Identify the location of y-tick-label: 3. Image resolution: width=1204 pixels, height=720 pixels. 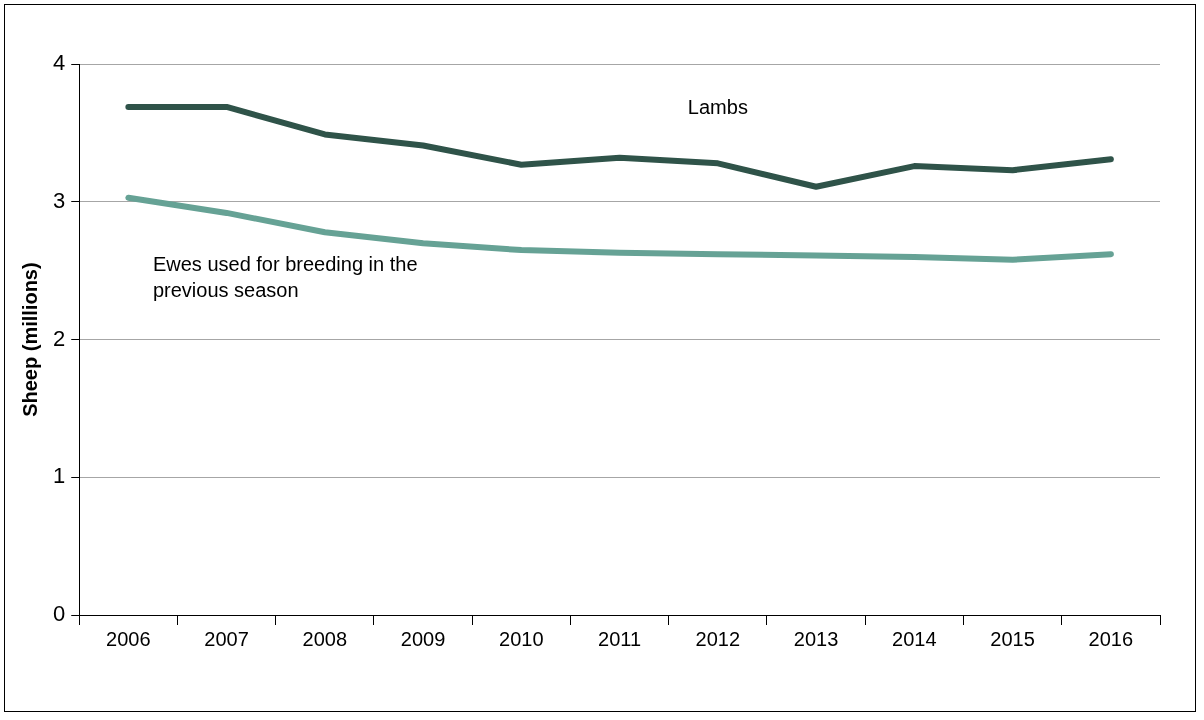
(59, 200).